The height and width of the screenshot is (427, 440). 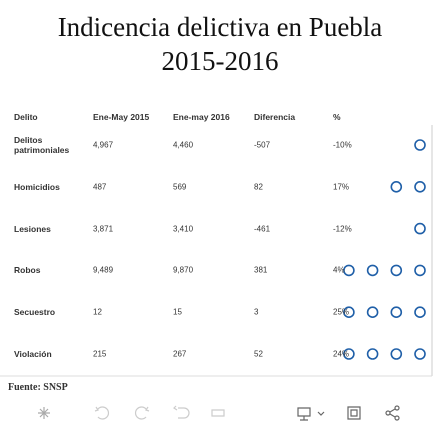 What do you see at coordinates (26, 117) in the screenshot?
I see `column-header: Delito` at bounding box center [26, 117].